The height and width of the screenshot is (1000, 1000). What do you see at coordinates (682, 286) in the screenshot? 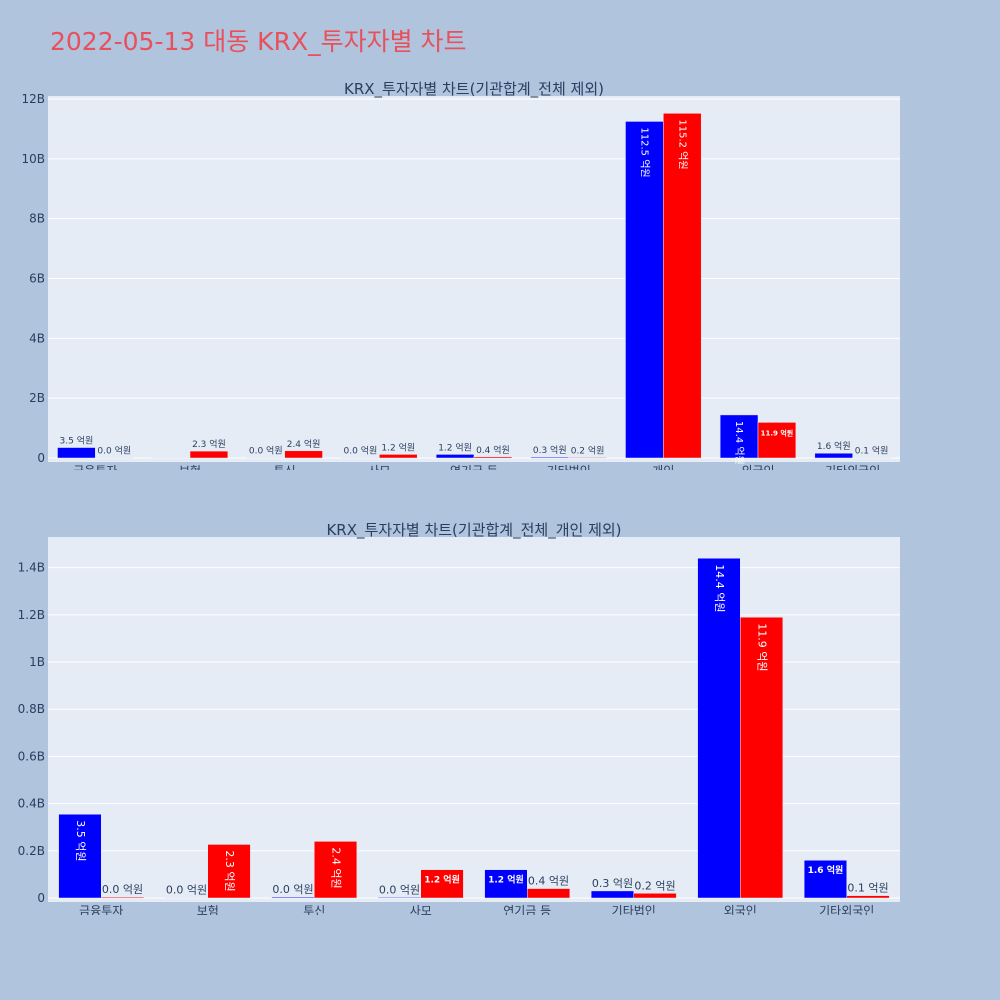
I see `bar-개인-sell` at bounding box center [682, 286].